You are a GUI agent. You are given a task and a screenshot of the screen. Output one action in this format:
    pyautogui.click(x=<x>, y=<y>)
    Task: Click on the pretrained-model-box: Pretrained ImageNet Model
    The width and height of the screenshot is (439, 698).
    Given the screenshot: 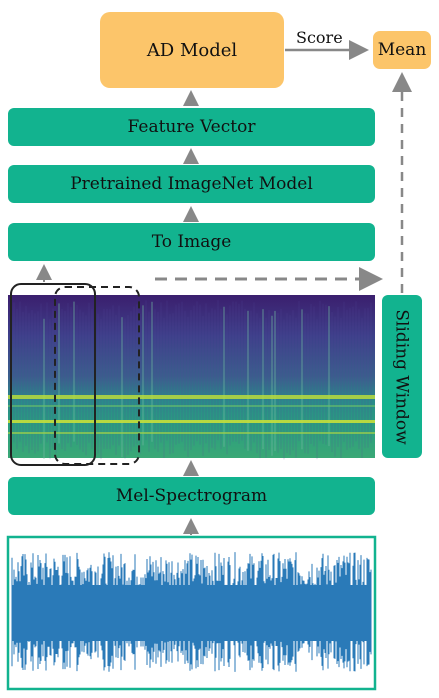 What is the action you would take?
    pyautogui.click(x=191, y=184)
    